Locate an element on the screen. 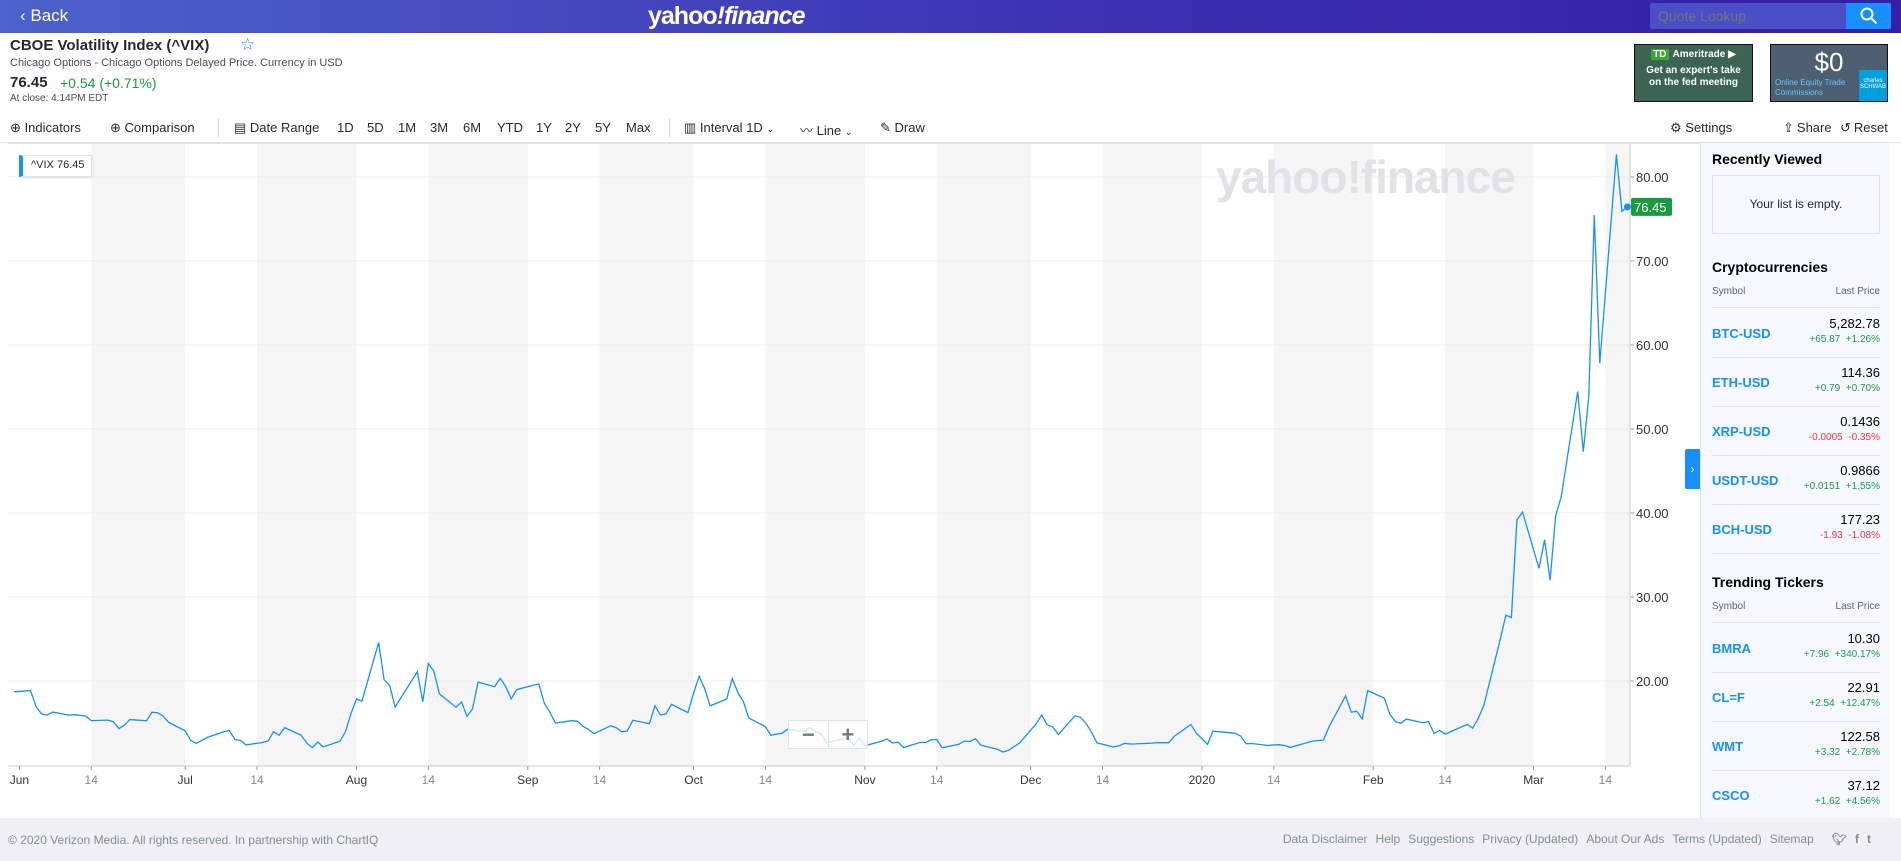  trending-header: Symbol Last Price is located at coordinates (1796, 612).